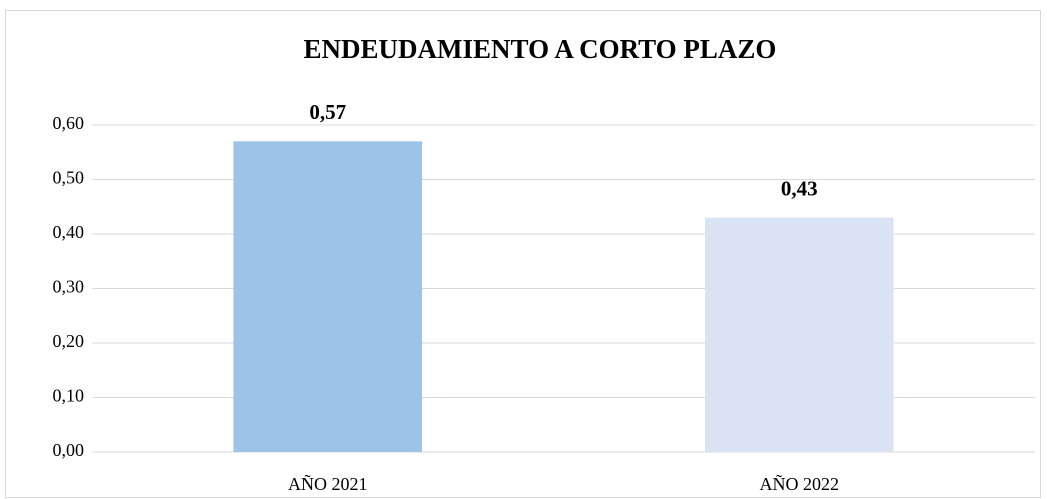 Image resolution: width=1047 pixels, height=499 pixels. What do you see at coordinates (69, 450) in the screenshot?
I see `y-tick-label: 0,00` at bounding box center [69, 450].